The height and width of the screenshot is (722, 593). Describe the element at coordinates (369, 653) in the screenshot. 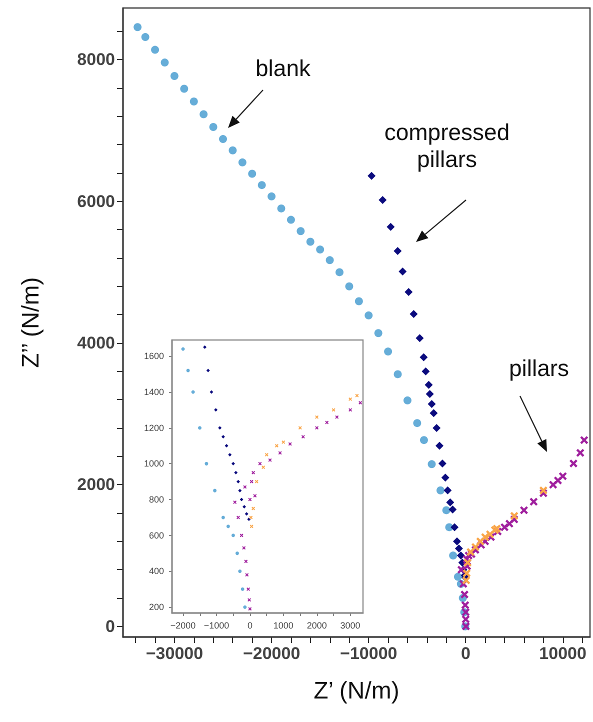

I see `x-tick-label: −10000` at that location.